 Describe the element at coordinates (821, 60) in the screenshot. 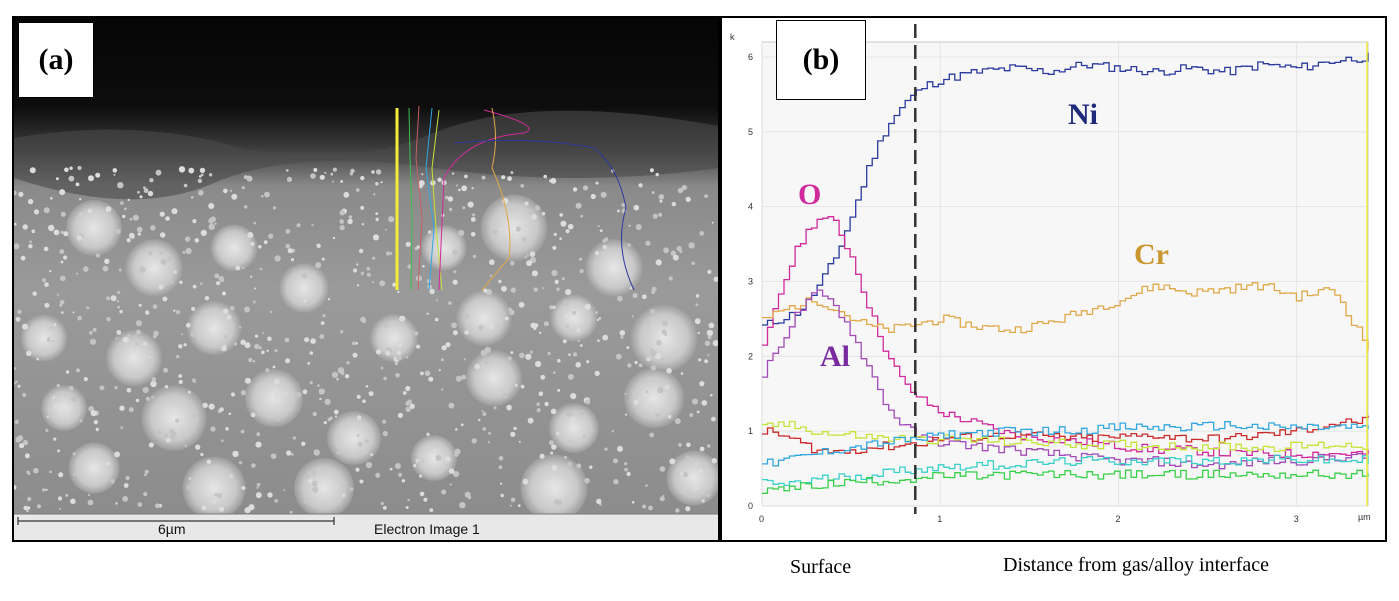

I see `panel-b-label: (b)` at that location.